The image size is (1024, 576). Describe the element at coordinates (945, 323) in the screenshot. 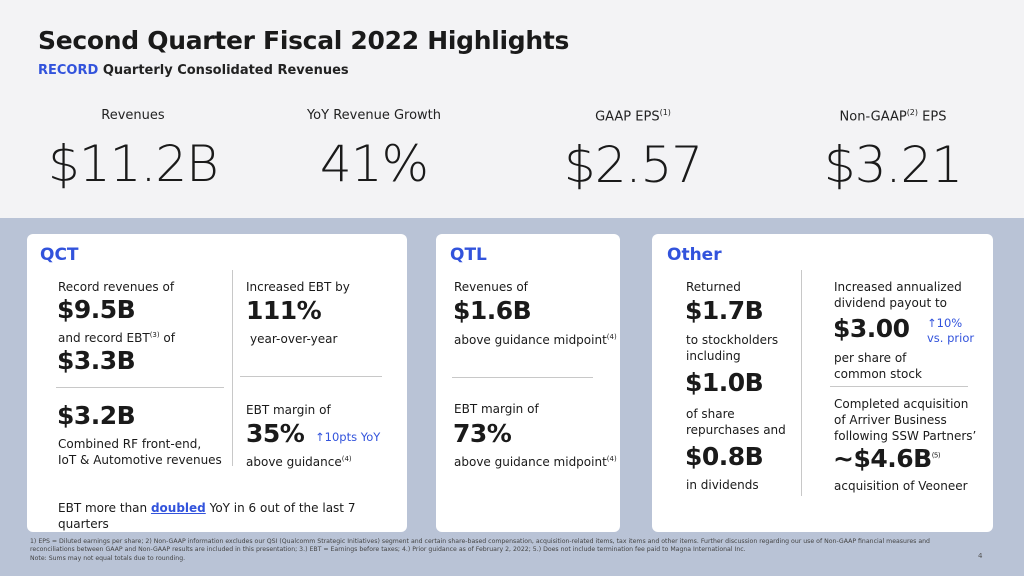

I see `other-div-up1: ↑10%` at that location.